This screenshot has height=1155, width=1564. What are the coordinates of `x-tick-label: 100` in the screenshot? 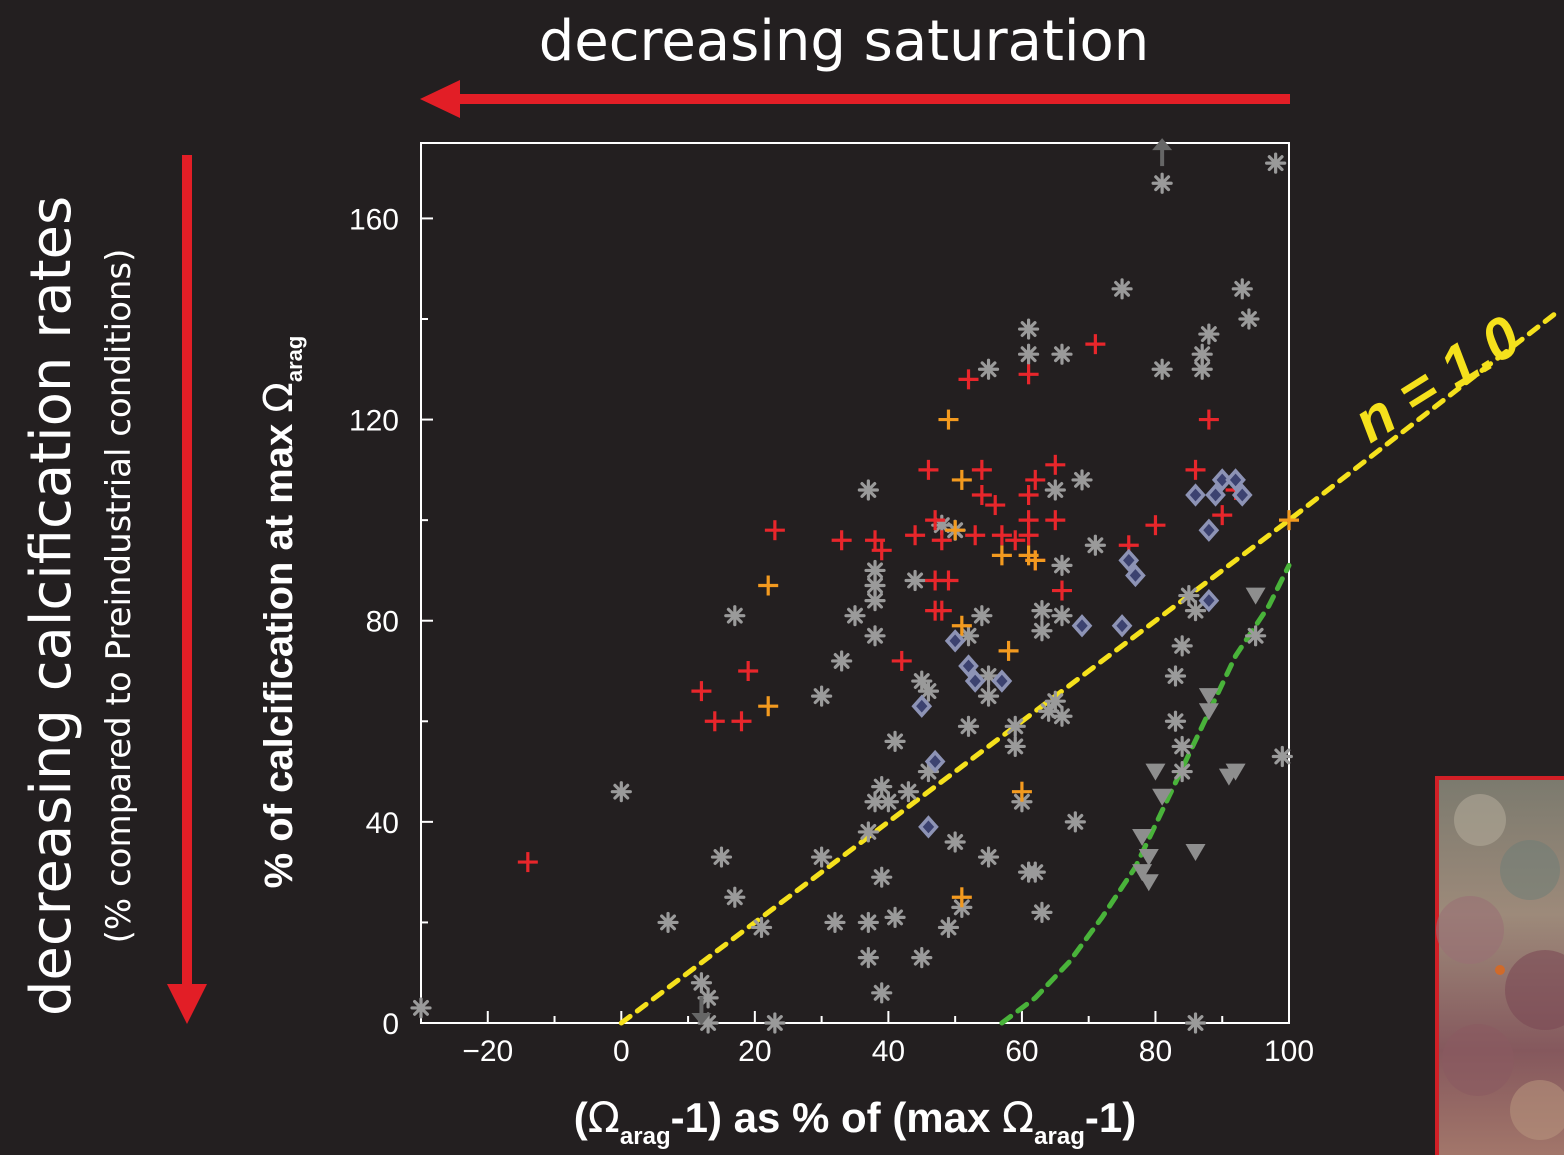 It's located at (1289, 1051).